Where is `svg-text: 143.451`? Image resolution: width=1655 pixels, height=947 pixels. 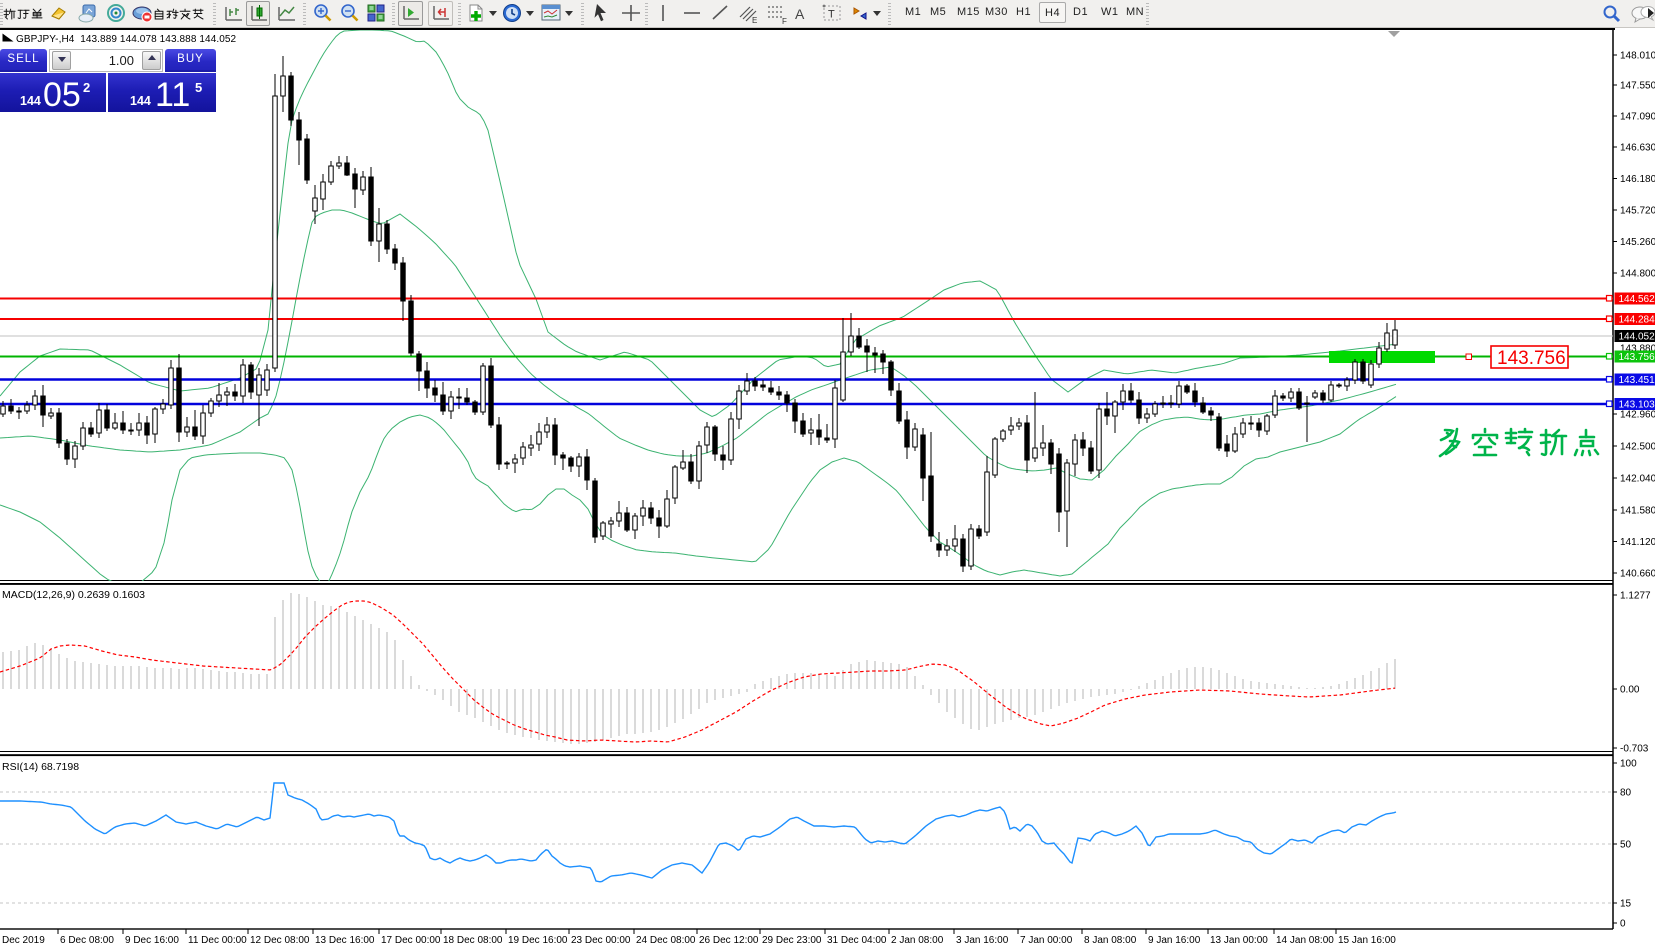 svg-text: 143.451 is located at coordinates (1637, 380).